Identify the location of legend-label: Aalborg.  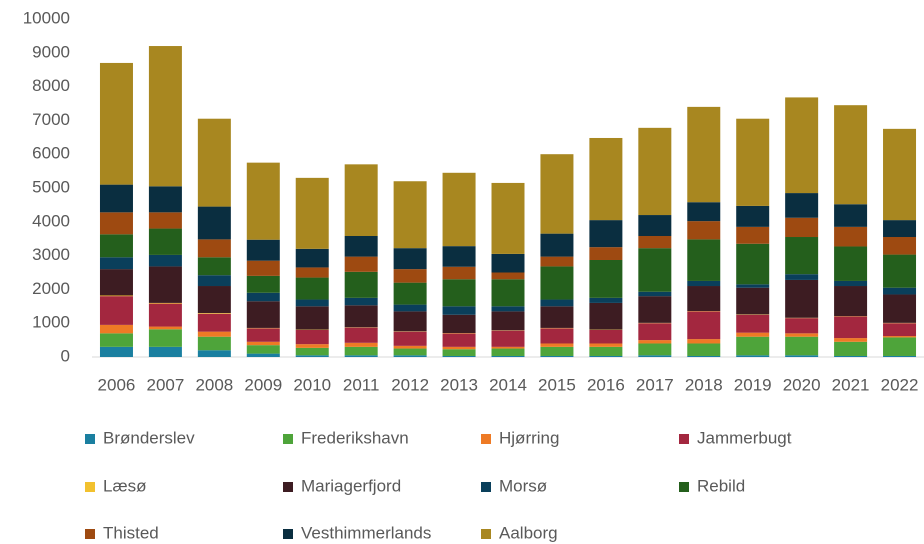
(528, 532).